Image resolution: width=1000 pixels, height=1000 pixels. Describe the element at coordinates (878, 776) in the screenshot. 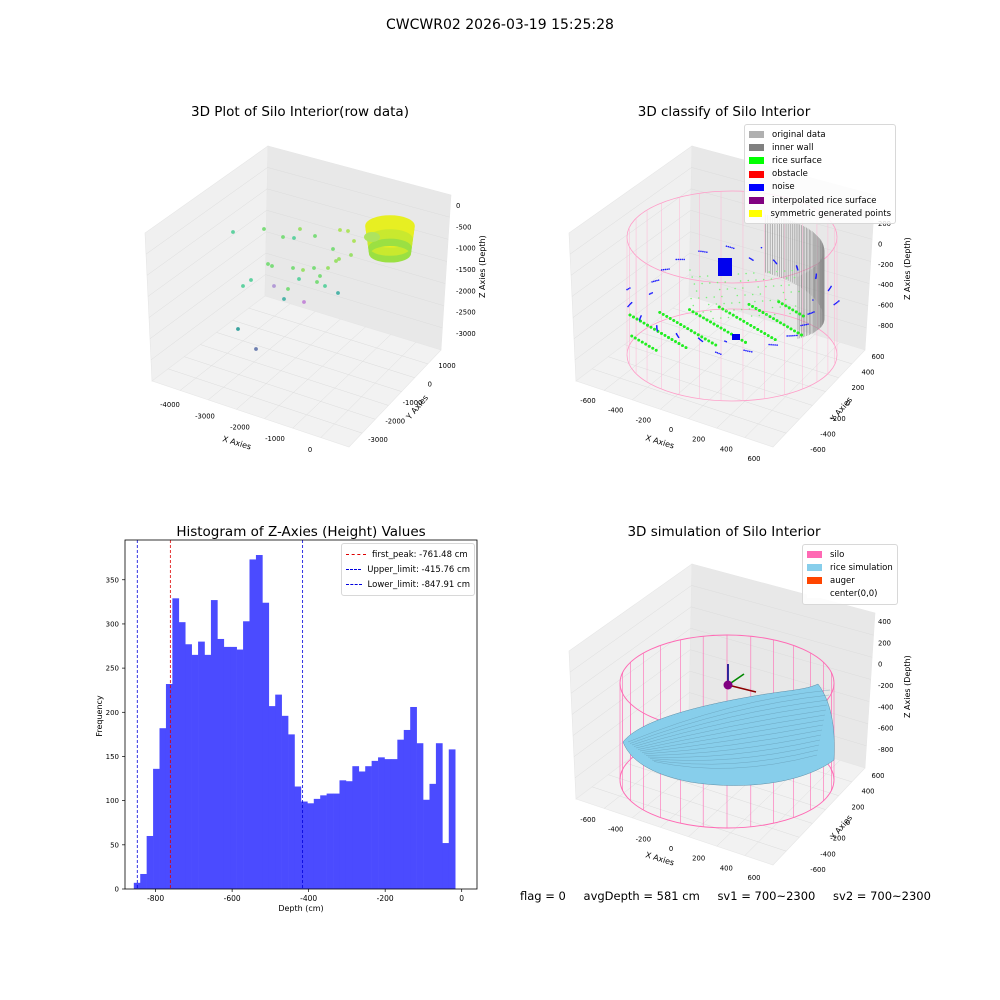

I see `simulation-ytick: 600` at that location.